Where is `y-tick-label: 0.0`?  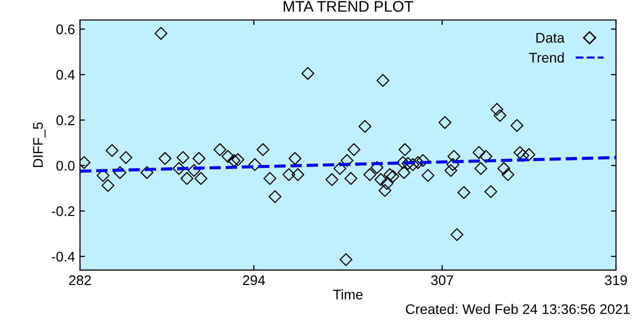
y-tick-label: 0.0 is located at coordinates (65, 165).